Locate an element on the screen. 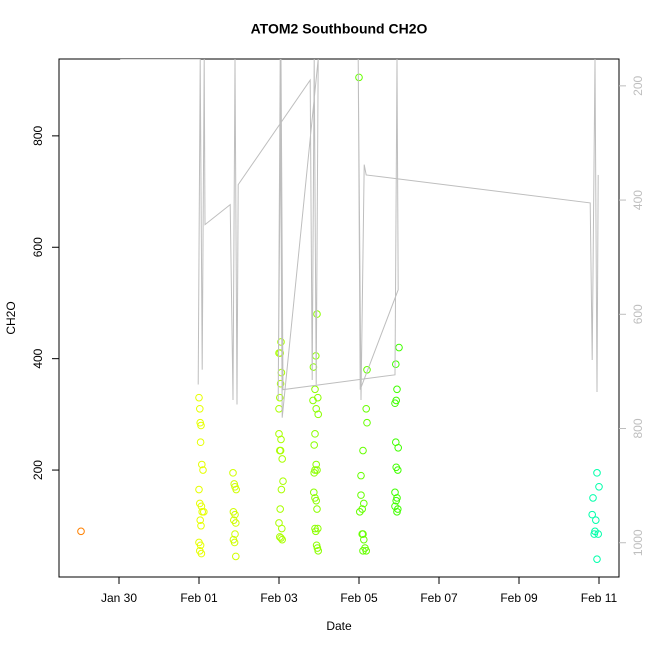 Image resolution: width=650 pixels, height=655 pixels. y2-tick-label: 600 is located at coordinates (638, 314).